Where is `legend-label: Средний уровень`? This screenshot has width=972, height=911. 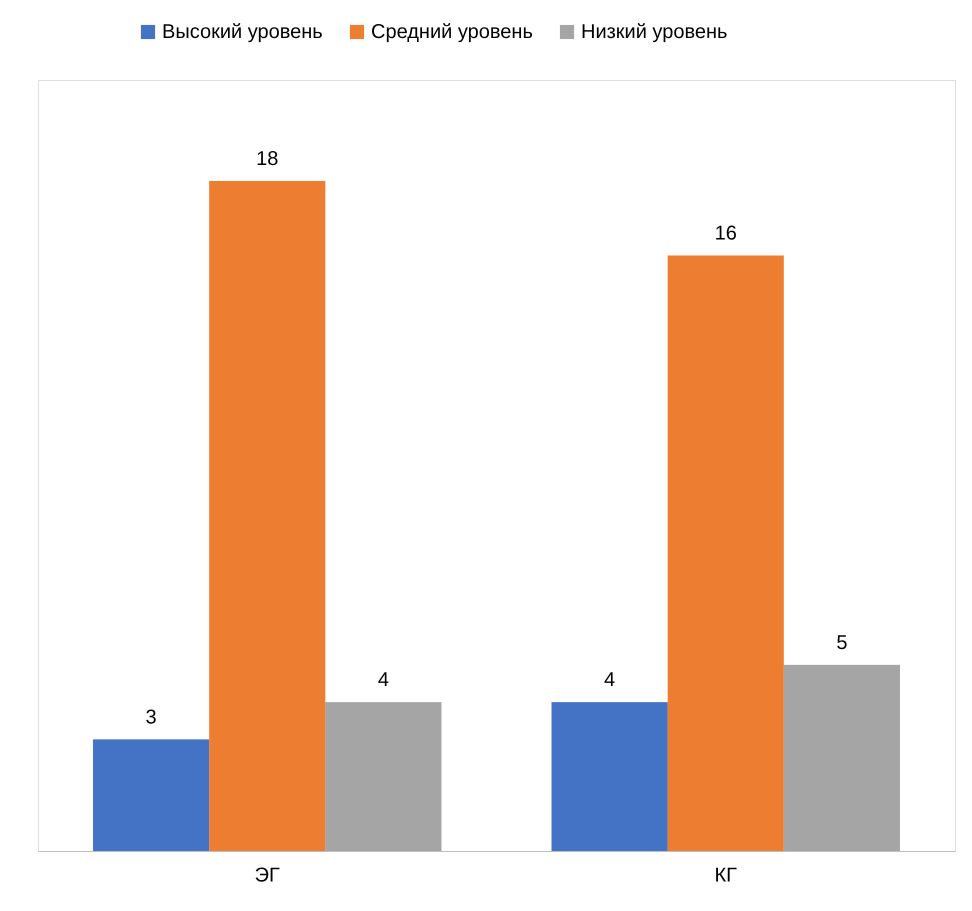 legend-label: Средний уровень is located at coordinates (452, 32).